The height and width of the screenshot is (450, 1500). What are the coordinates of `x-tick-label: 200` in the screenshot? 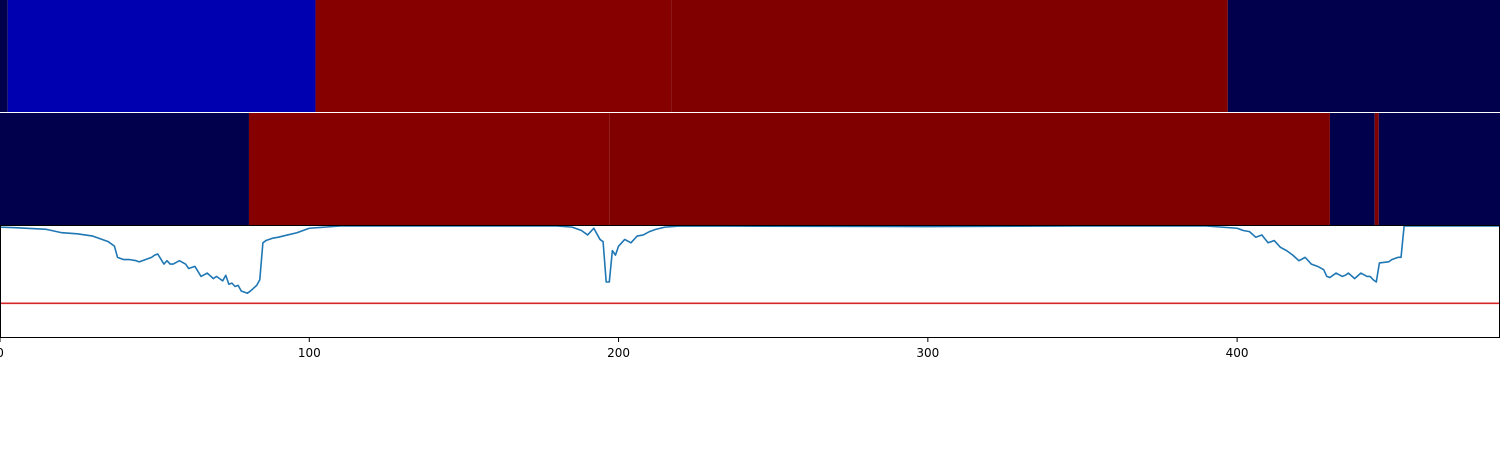 It's located at (618, 353).